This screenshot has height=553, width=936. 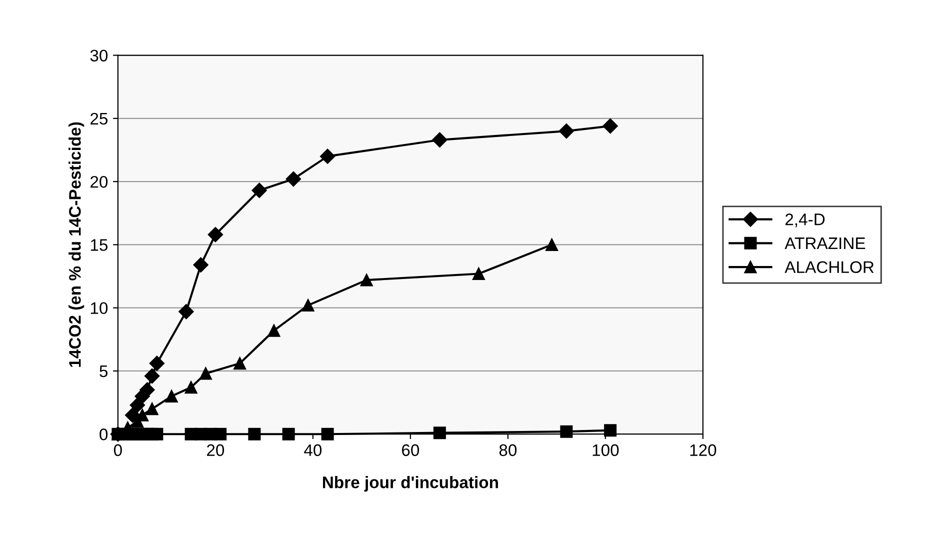 I want to click on x-tick-label: 0, so click(x=118, y=450).